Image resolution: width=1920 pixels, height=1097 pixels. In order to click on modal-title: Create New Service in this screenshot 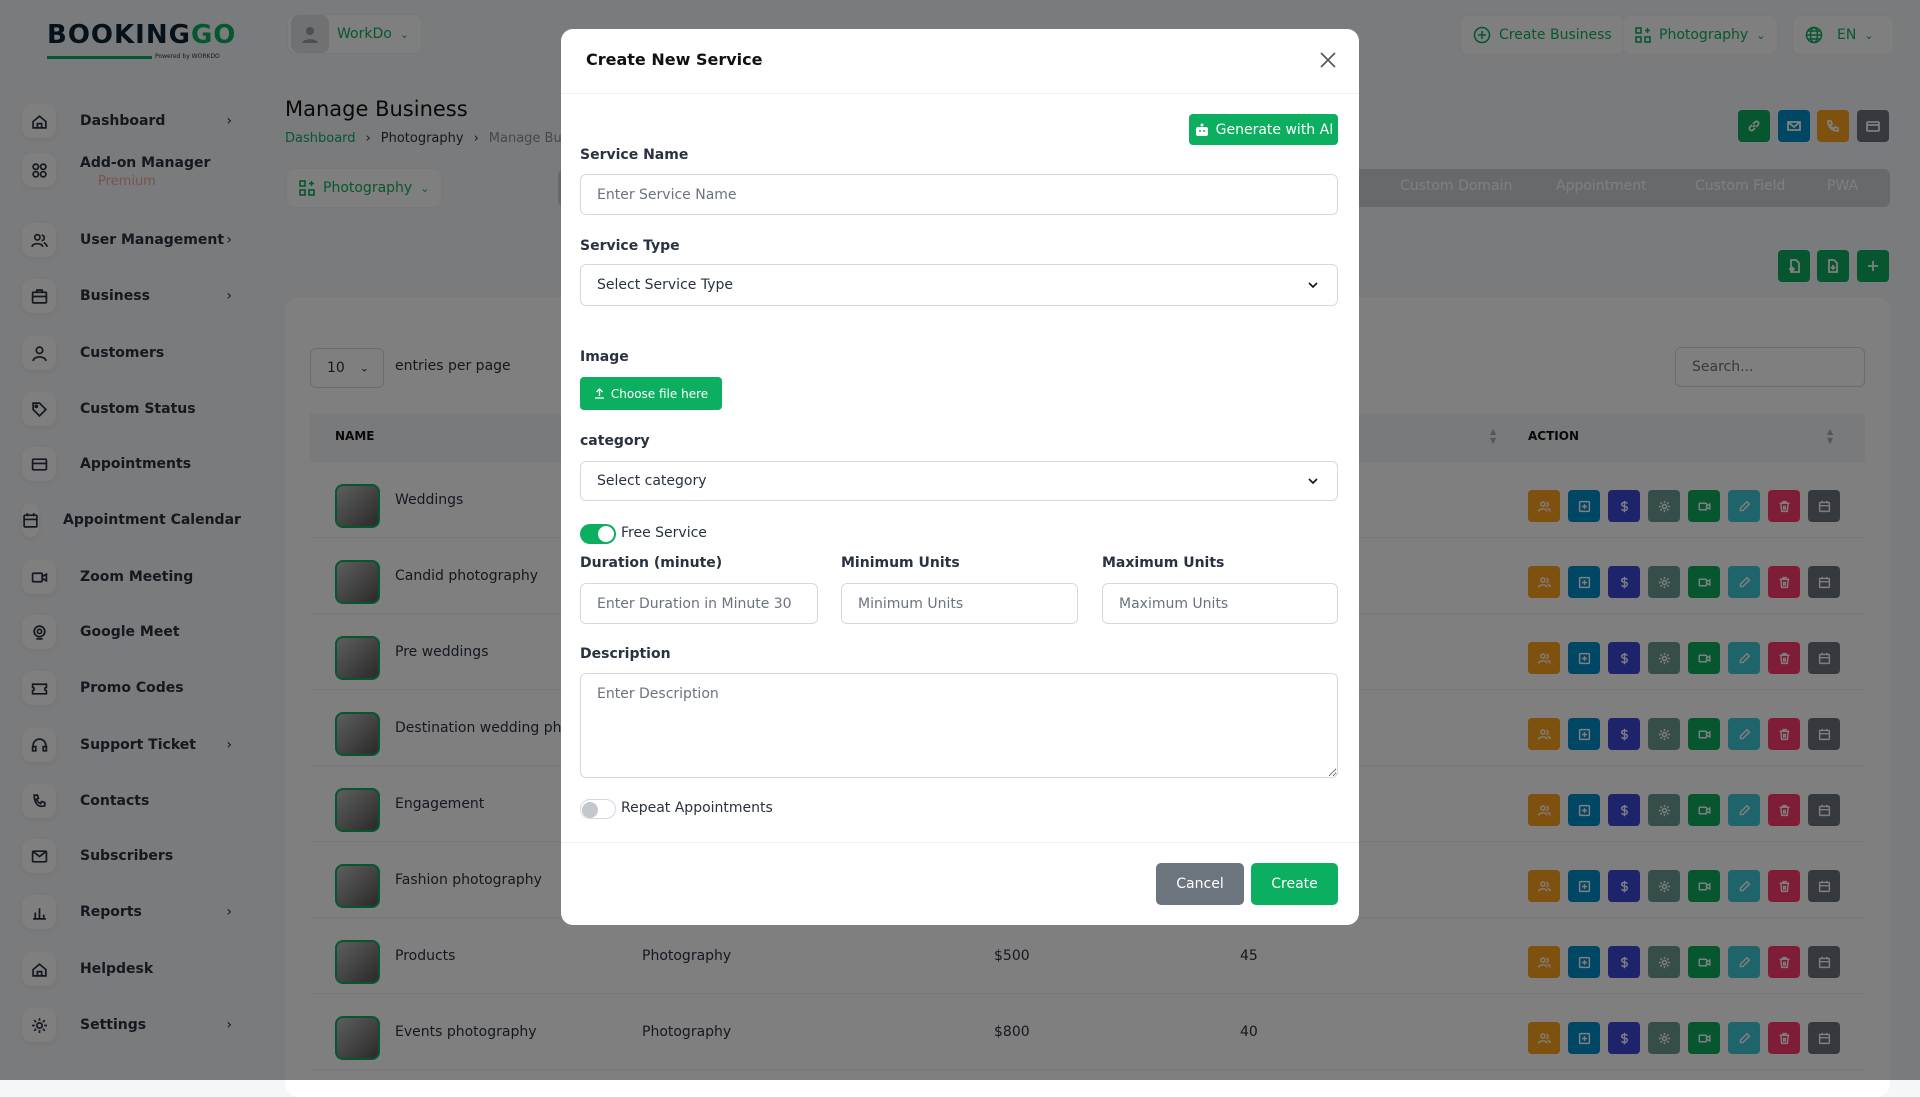, I will do `click(674, 59)`.